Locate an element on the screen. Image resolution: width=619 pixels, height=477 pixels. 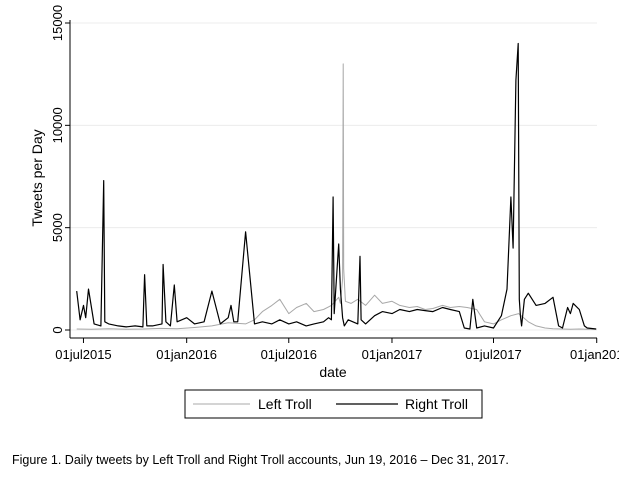
x-axis-title: date is located at coordinates (332, 372).